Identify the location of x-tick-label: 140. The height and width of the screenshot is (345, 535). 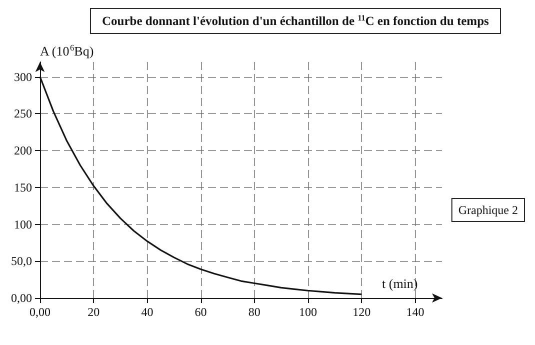
(415, 312).